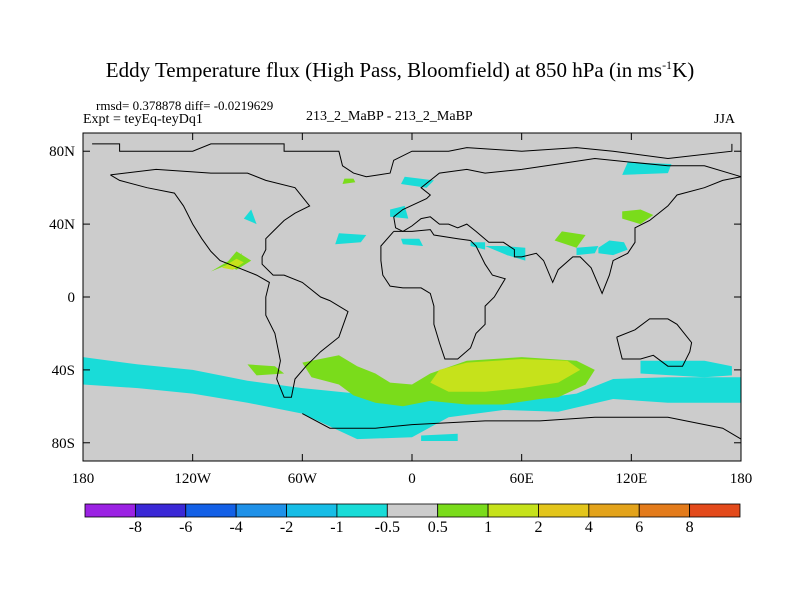  Describe the element at coordinates (303, 479) in the screenshot. I see `x-tick-label-2: 60W` at that location.